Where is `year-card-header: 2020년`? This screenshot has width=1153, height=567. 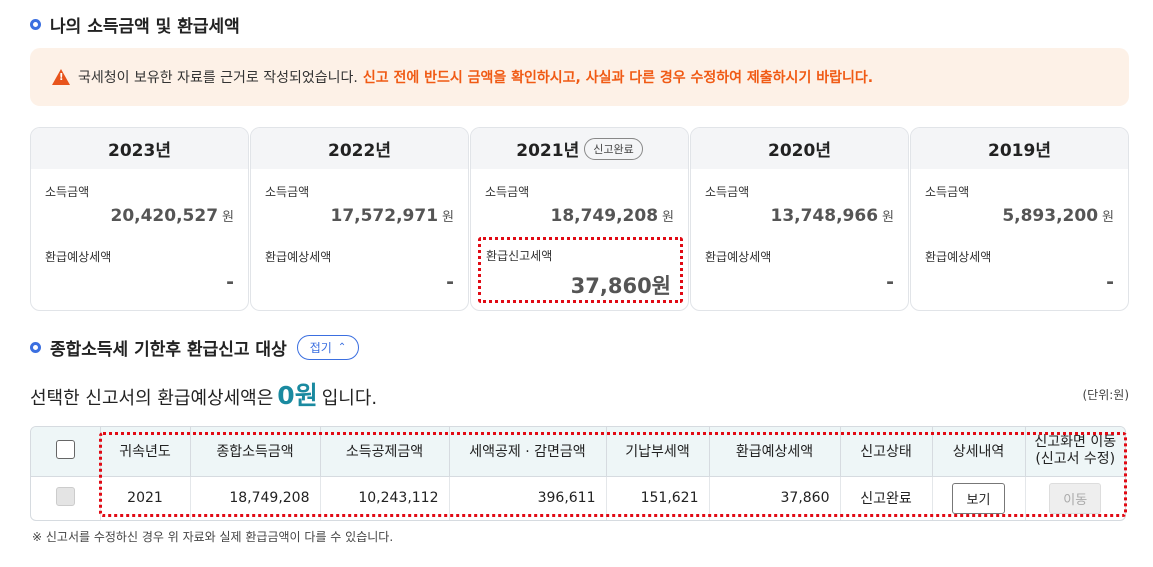 year-card-header: 2020년 is located at coordinates (799, 148).